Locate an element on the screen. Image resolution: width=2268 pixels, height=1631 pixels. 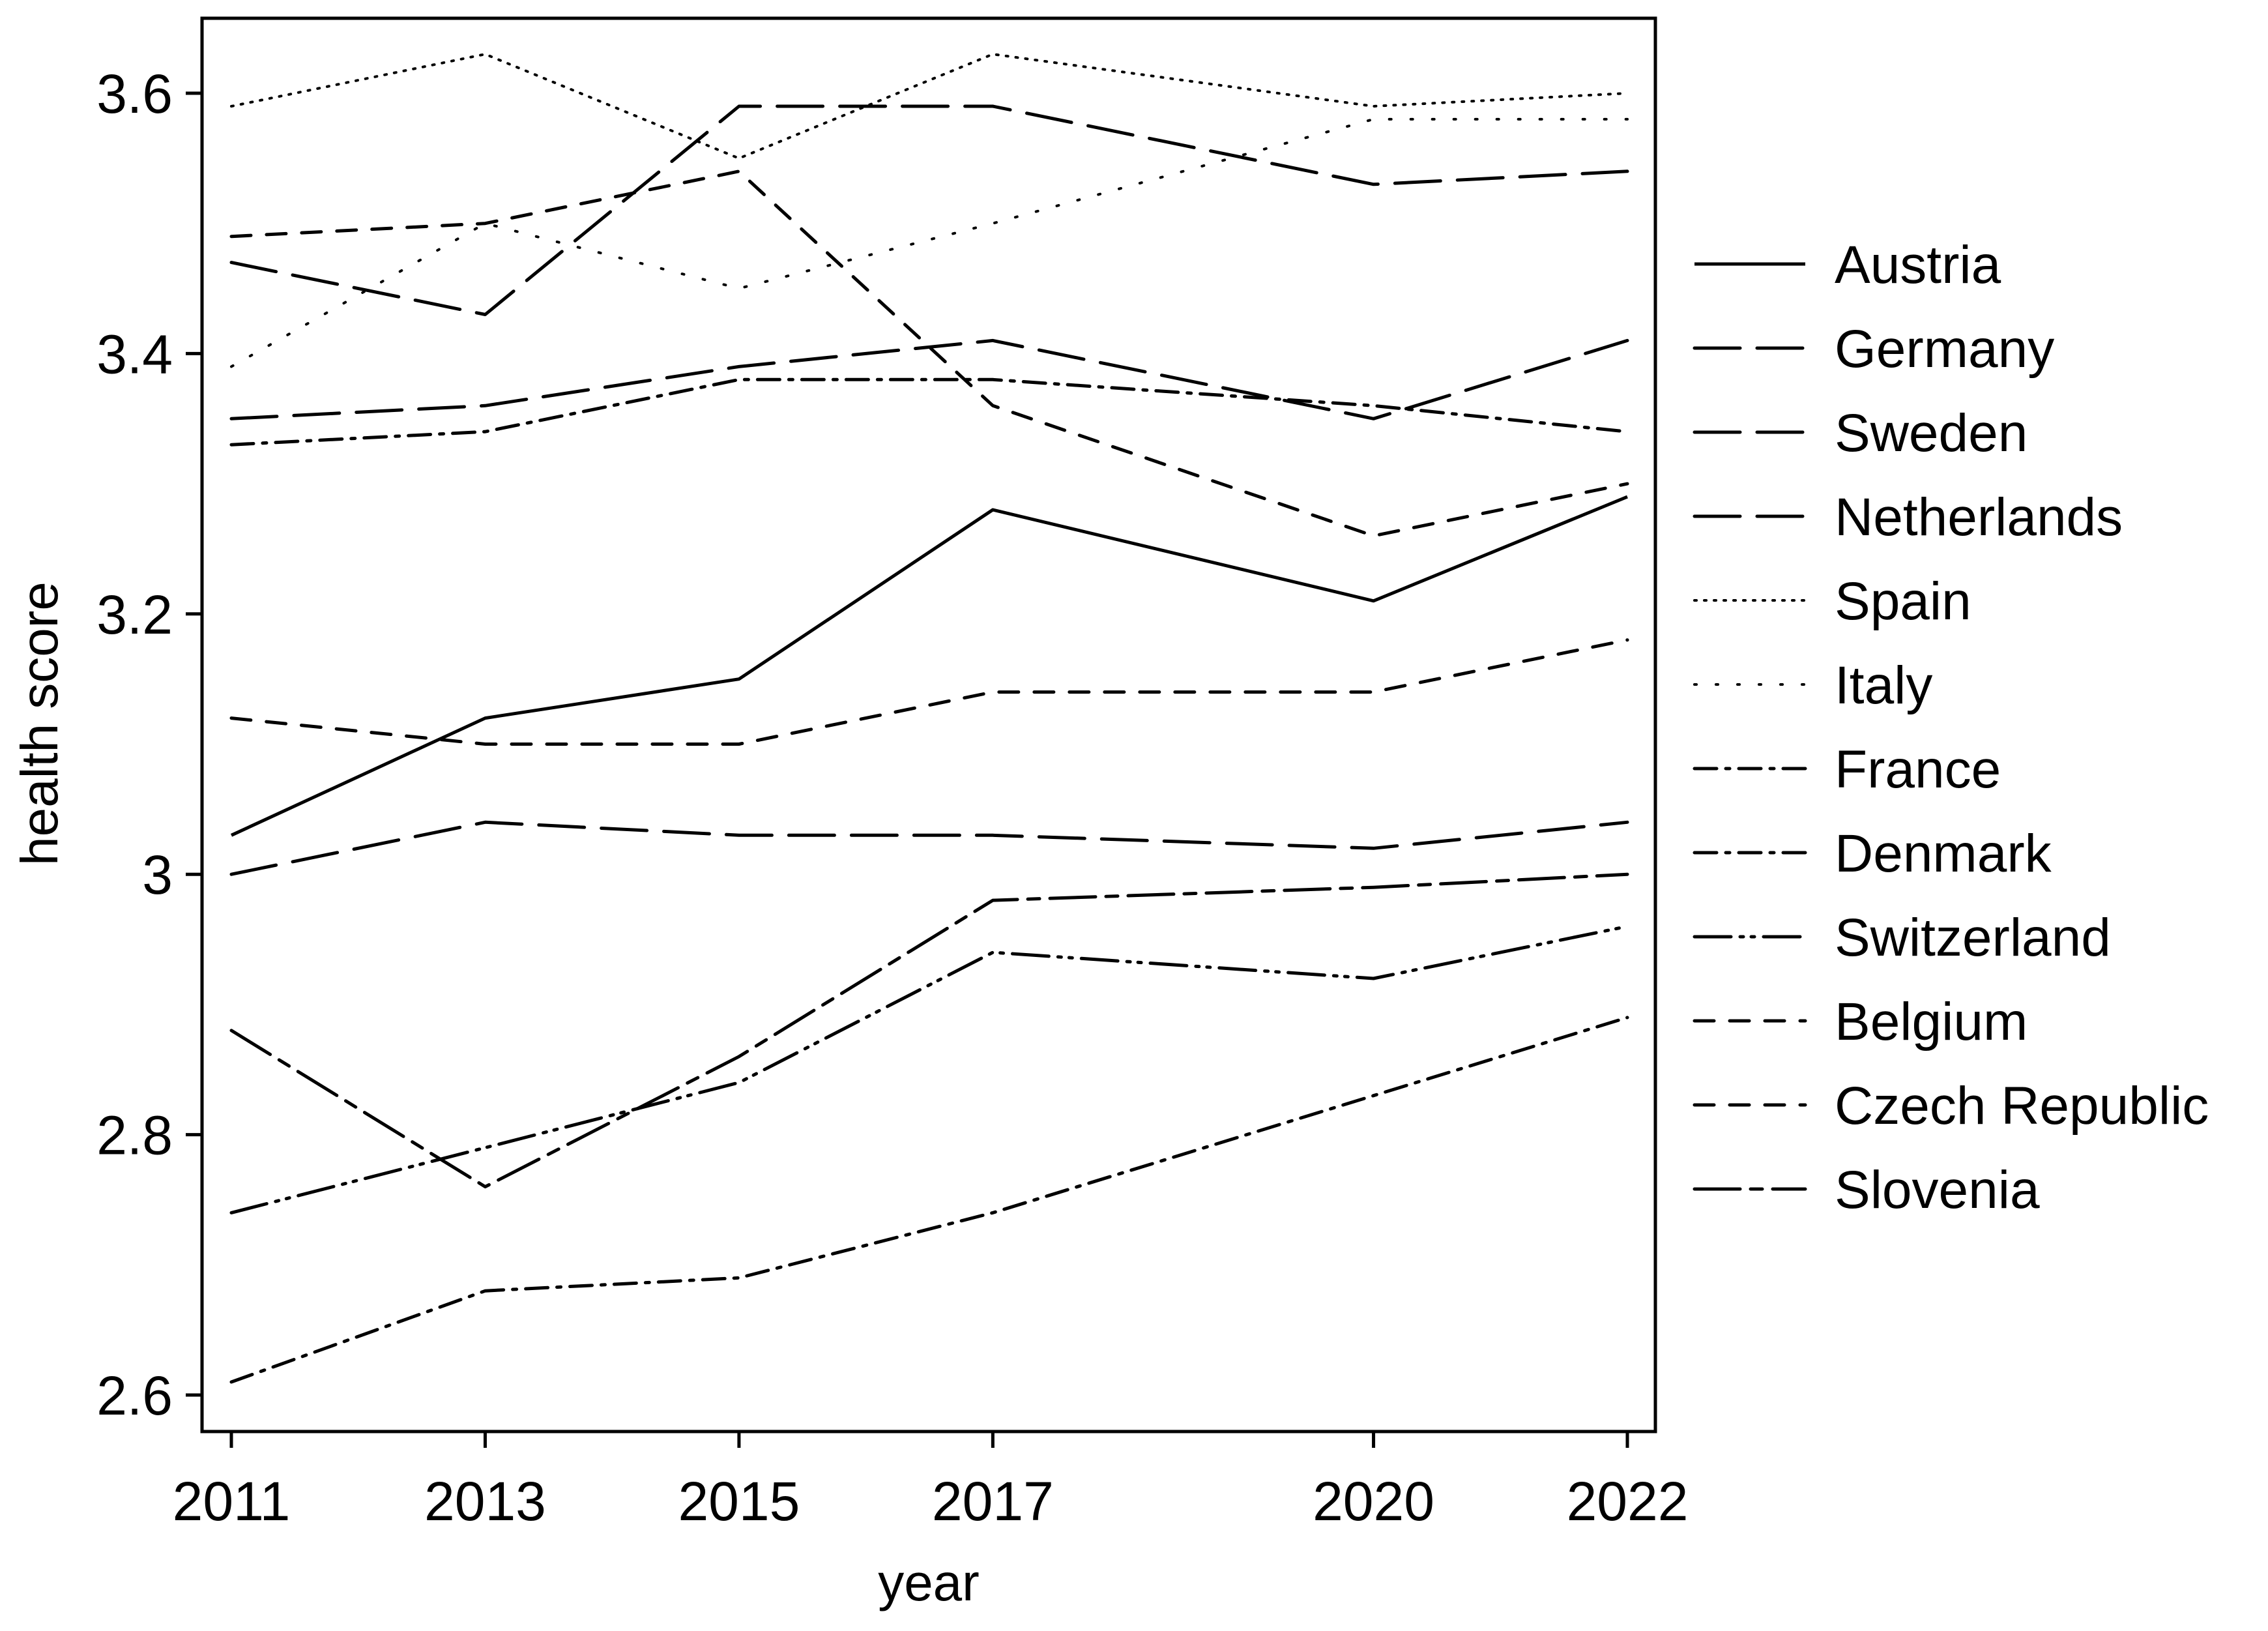
legend-label: Spain is located at coordinates (1903, 601).